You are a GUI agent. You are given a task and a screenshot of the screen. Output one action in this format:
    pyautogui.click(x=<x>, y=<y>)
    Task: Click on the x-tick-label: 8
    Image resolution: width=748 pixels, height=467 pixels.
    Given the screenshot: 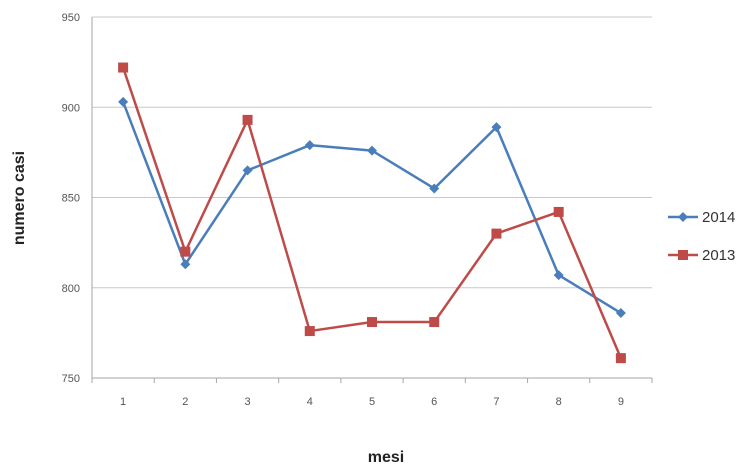 What is the action you would take?
    pyautogui.click(x=559, y=402)
    